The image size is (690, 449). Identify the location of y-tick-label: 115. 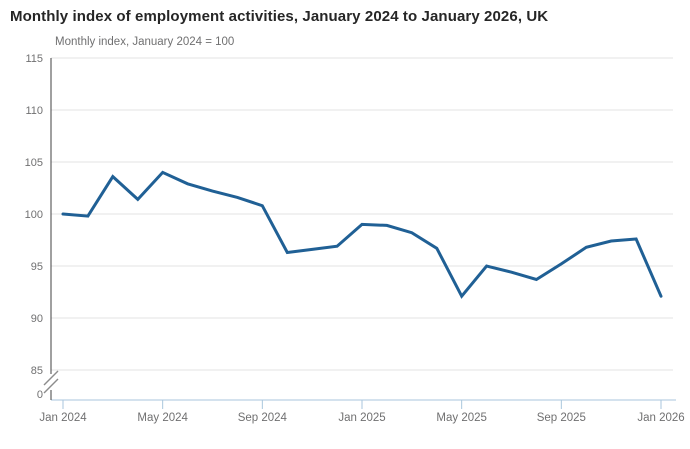
(34, 59).